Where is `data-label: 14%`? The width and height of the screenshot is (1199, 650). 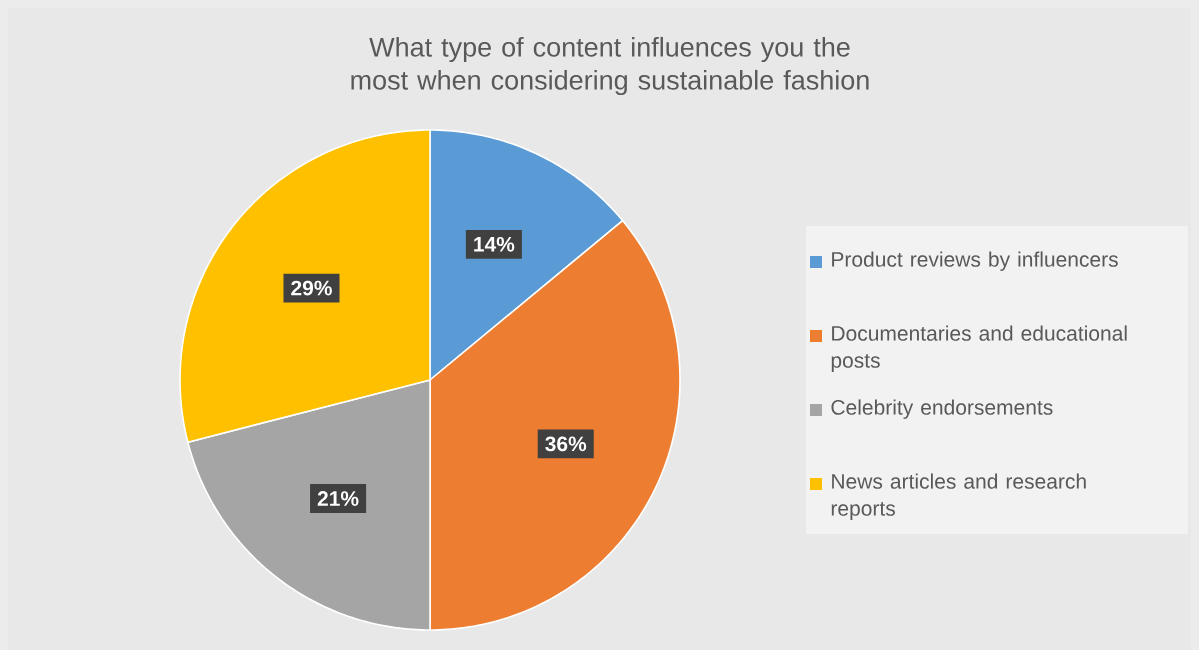
data-label: 14% is located at coordinates (494, 244).